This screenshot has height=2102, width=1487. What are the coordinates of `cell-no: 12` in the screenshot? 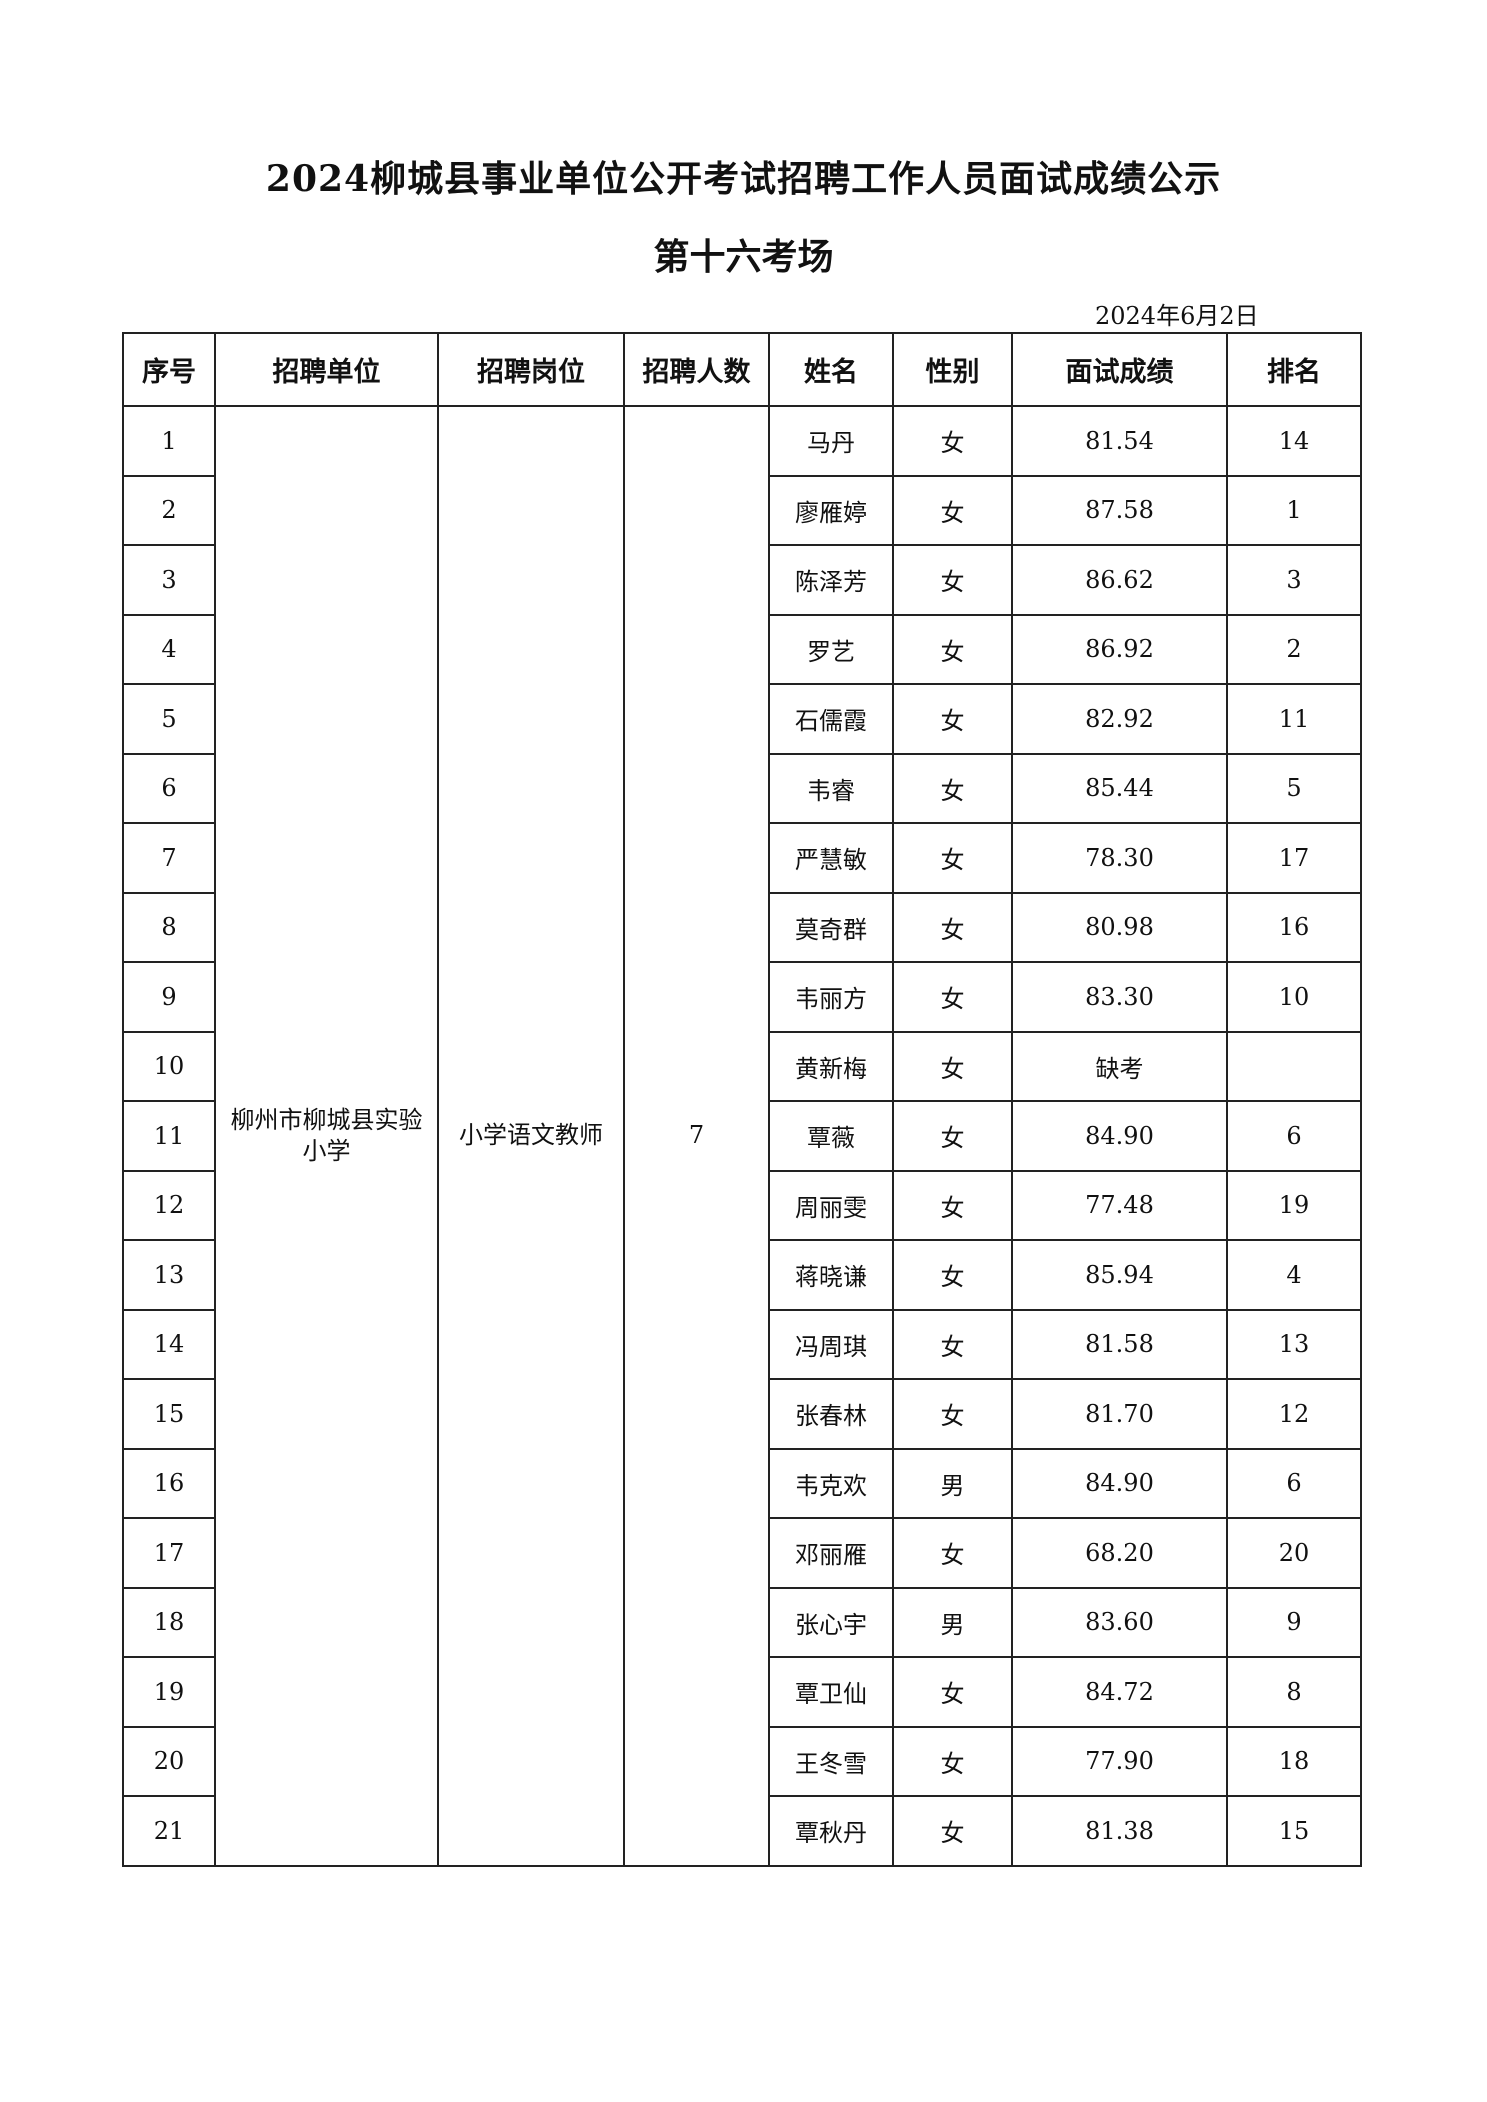 It's located at (169, 1205).